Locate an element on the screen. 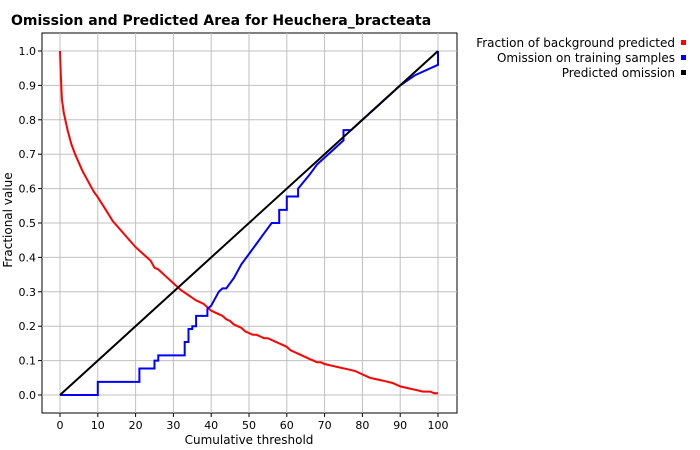 This screenshot has height=450, width=700. x-tick-label: 40 is located at coordinates (211, 425).